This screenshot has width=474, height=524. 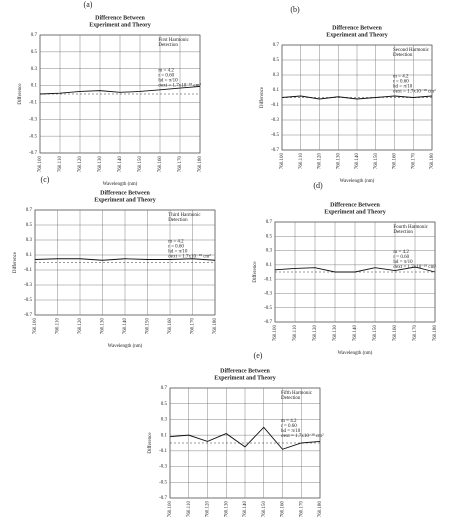 I want to click on x-tick-label: 760.150, so click(x=140, y=164).